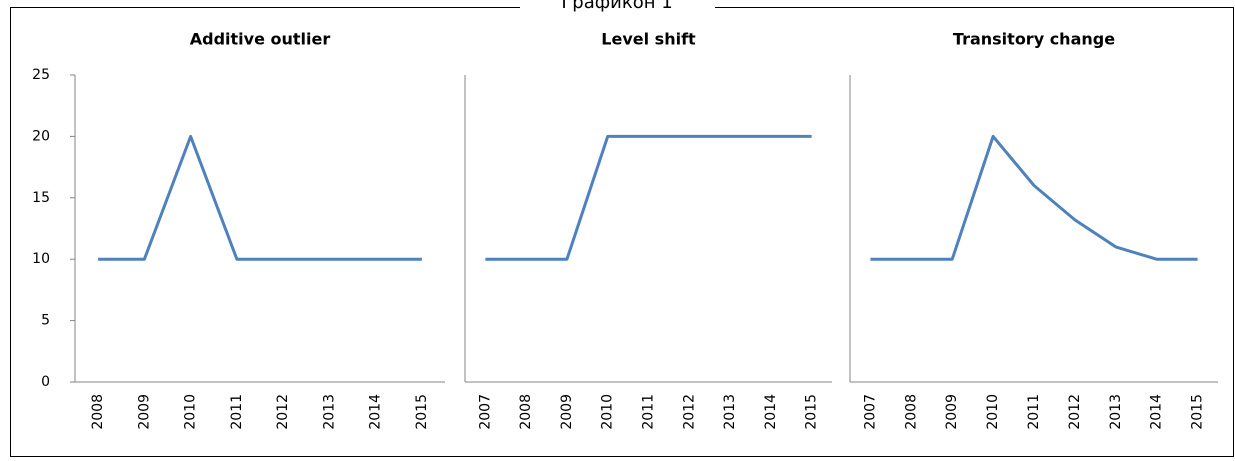  What do you see at coordinates (45, 382) in the screenshot?
I see `y-tick-label: 0` at bounding box center [45, 382].